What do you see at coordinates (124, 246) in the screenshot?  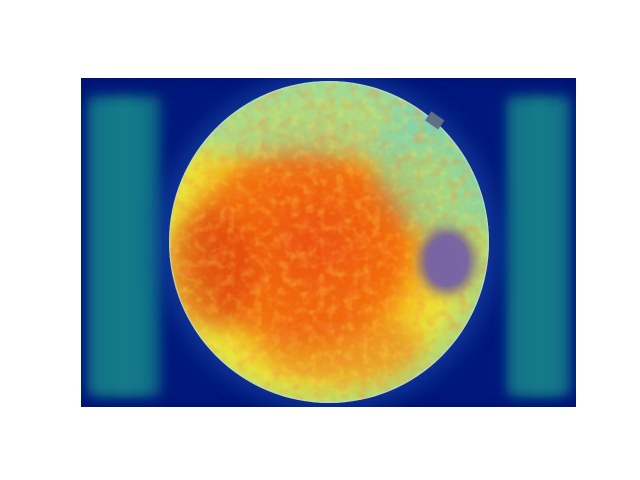 I see `left-band` at bounding box center [124, 246].